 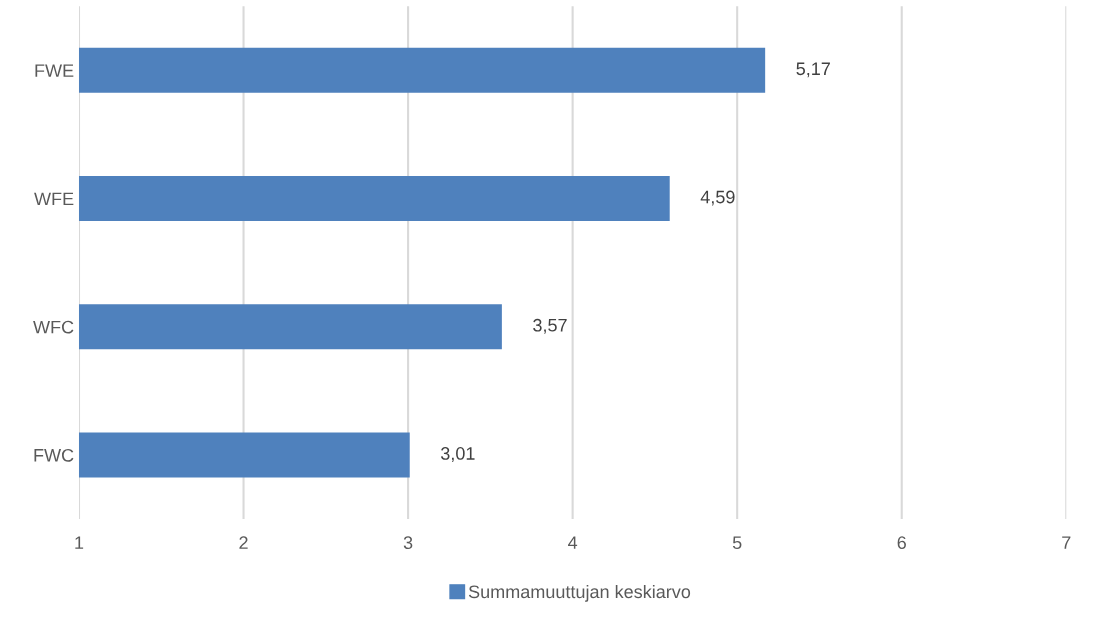 I want to click on x-tick-label: 3, so click(x=408, y=543).